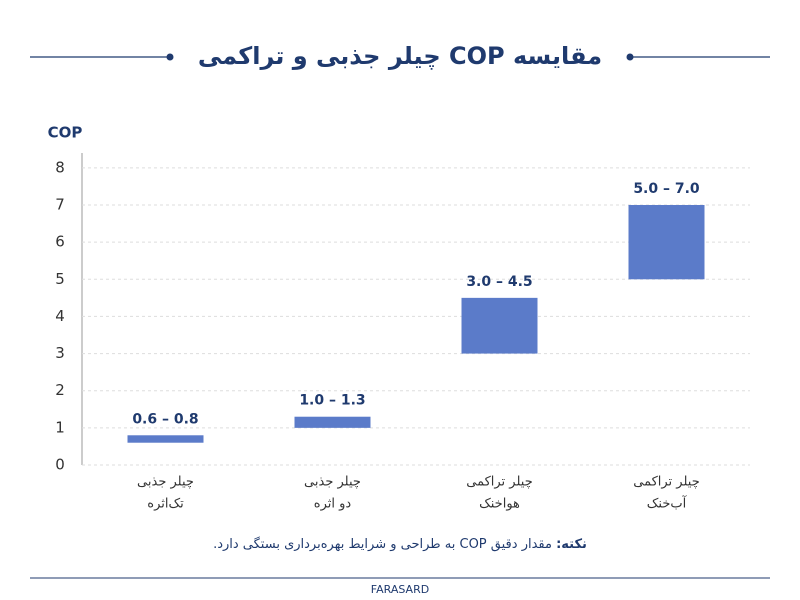 The height and width of the screenshot is (600, 800). Describe the element at coordinates (60, 316) in the screenshot. I see `y-tick-label: 4` at that location.